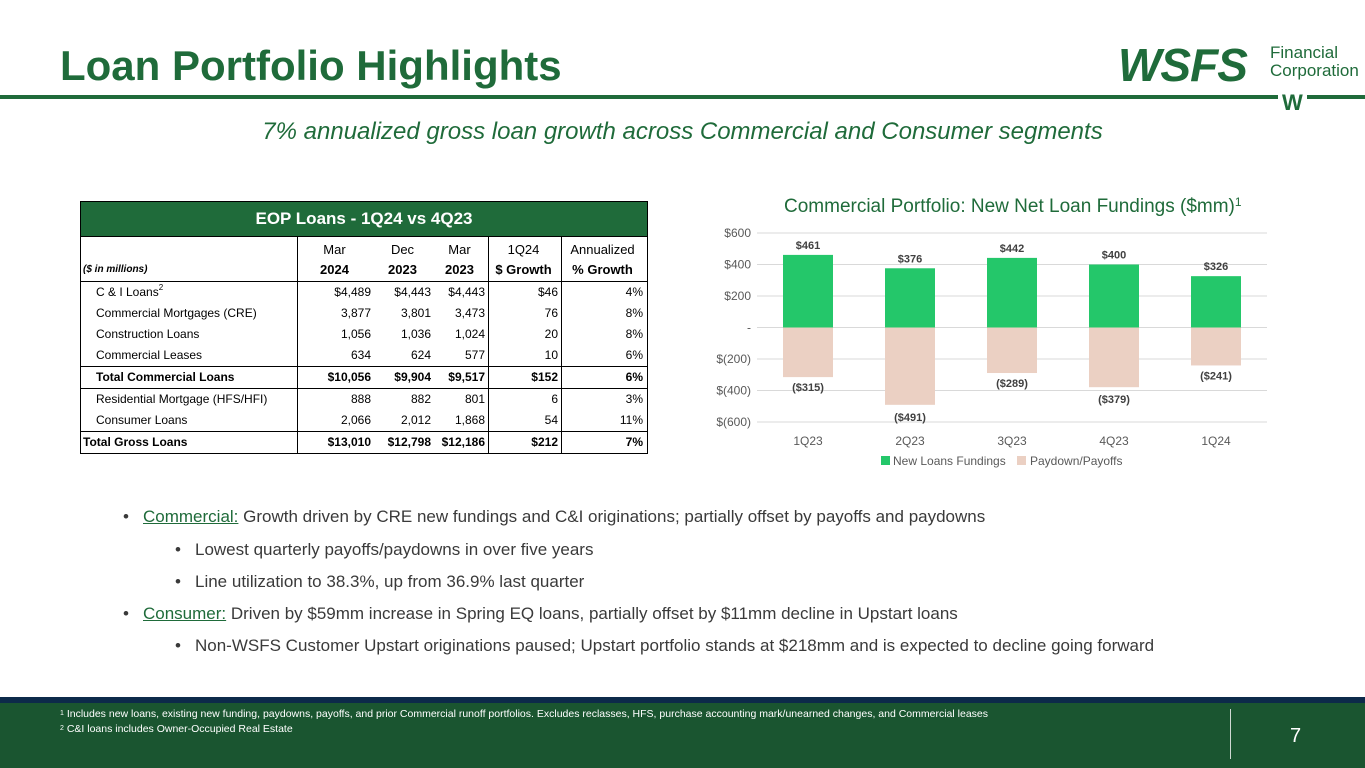 This screenshot has width=1365, height=768. Describe the element at coordinates (355, 313) in the screenshot. I see `table-cell: 3,877` at that location.